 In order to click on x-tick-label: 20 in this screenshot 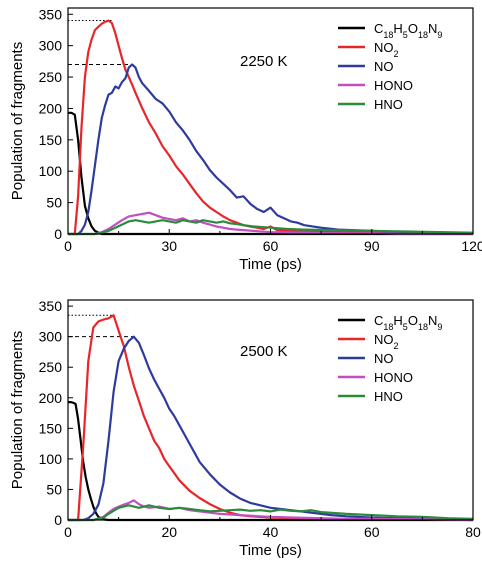, I will do `click(169, 532)`.